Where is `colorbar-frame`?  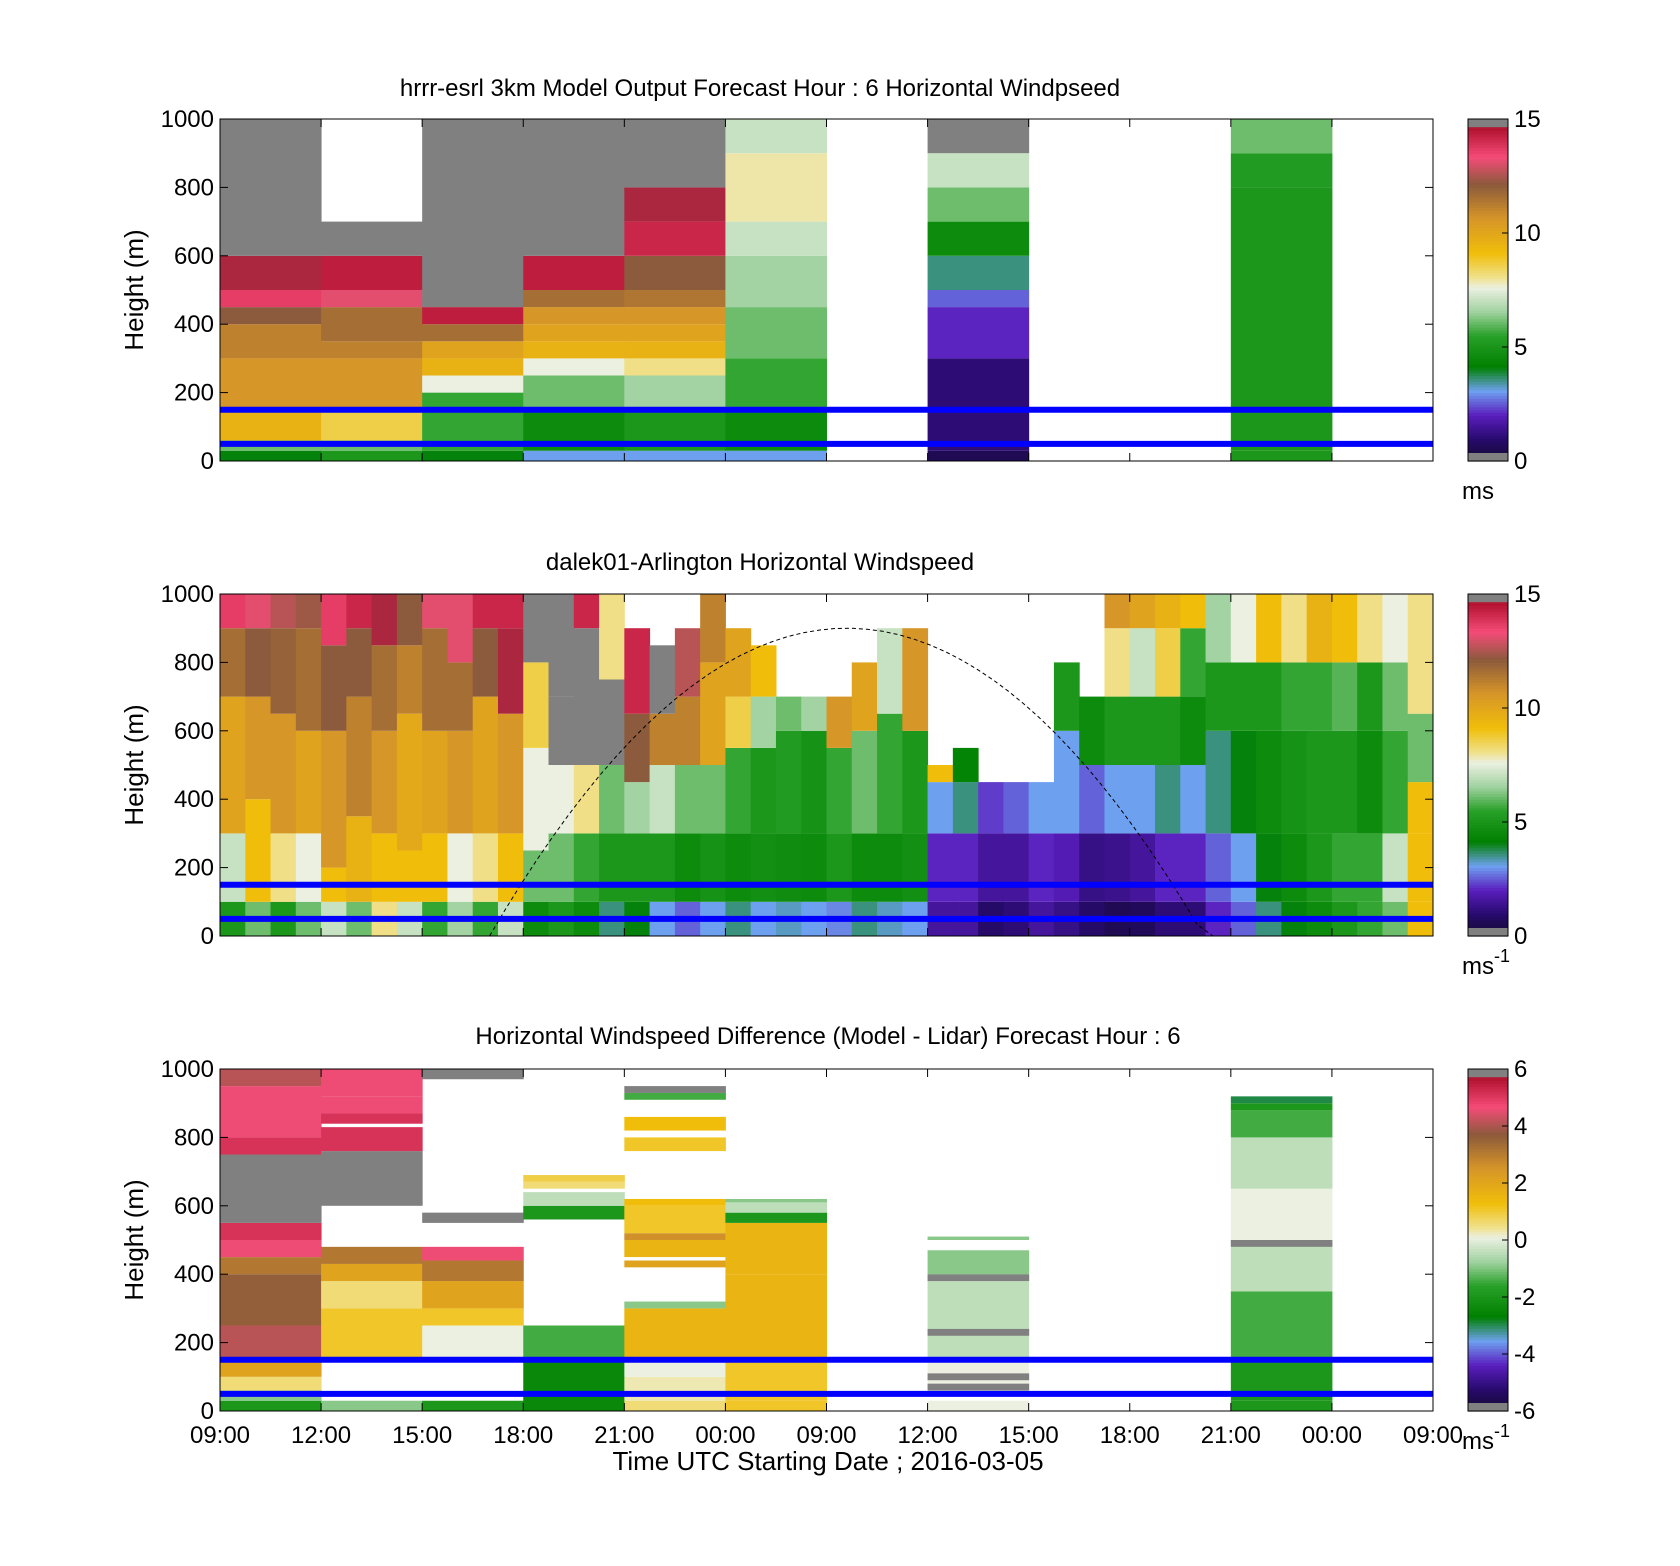 colorbar-frame is located at coordinates (1488, 765).